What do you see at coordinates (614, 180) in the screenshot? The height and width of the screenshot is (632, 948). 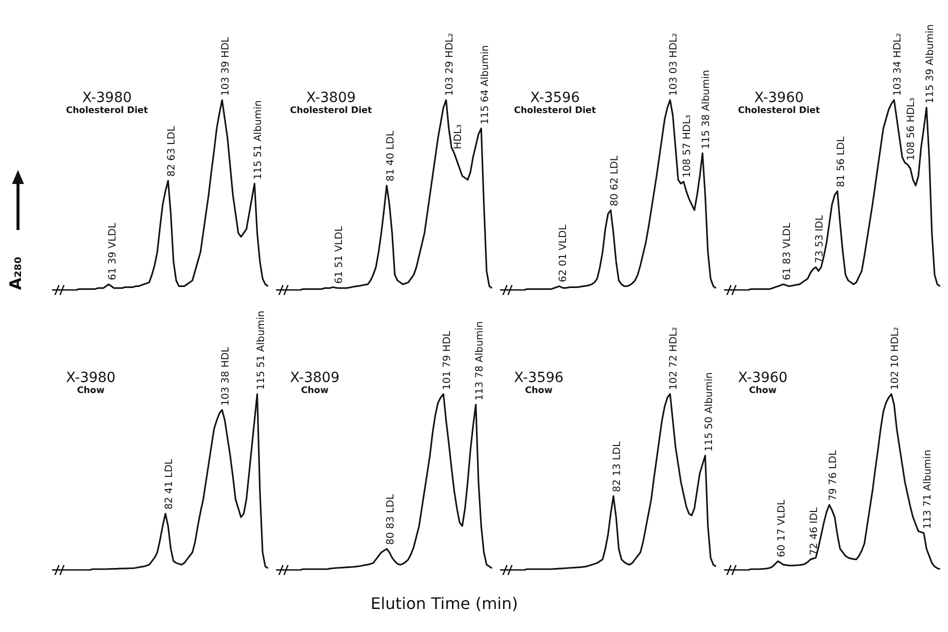 I see `annotation: 80 62 LDL` at bounding box center [614, 180].